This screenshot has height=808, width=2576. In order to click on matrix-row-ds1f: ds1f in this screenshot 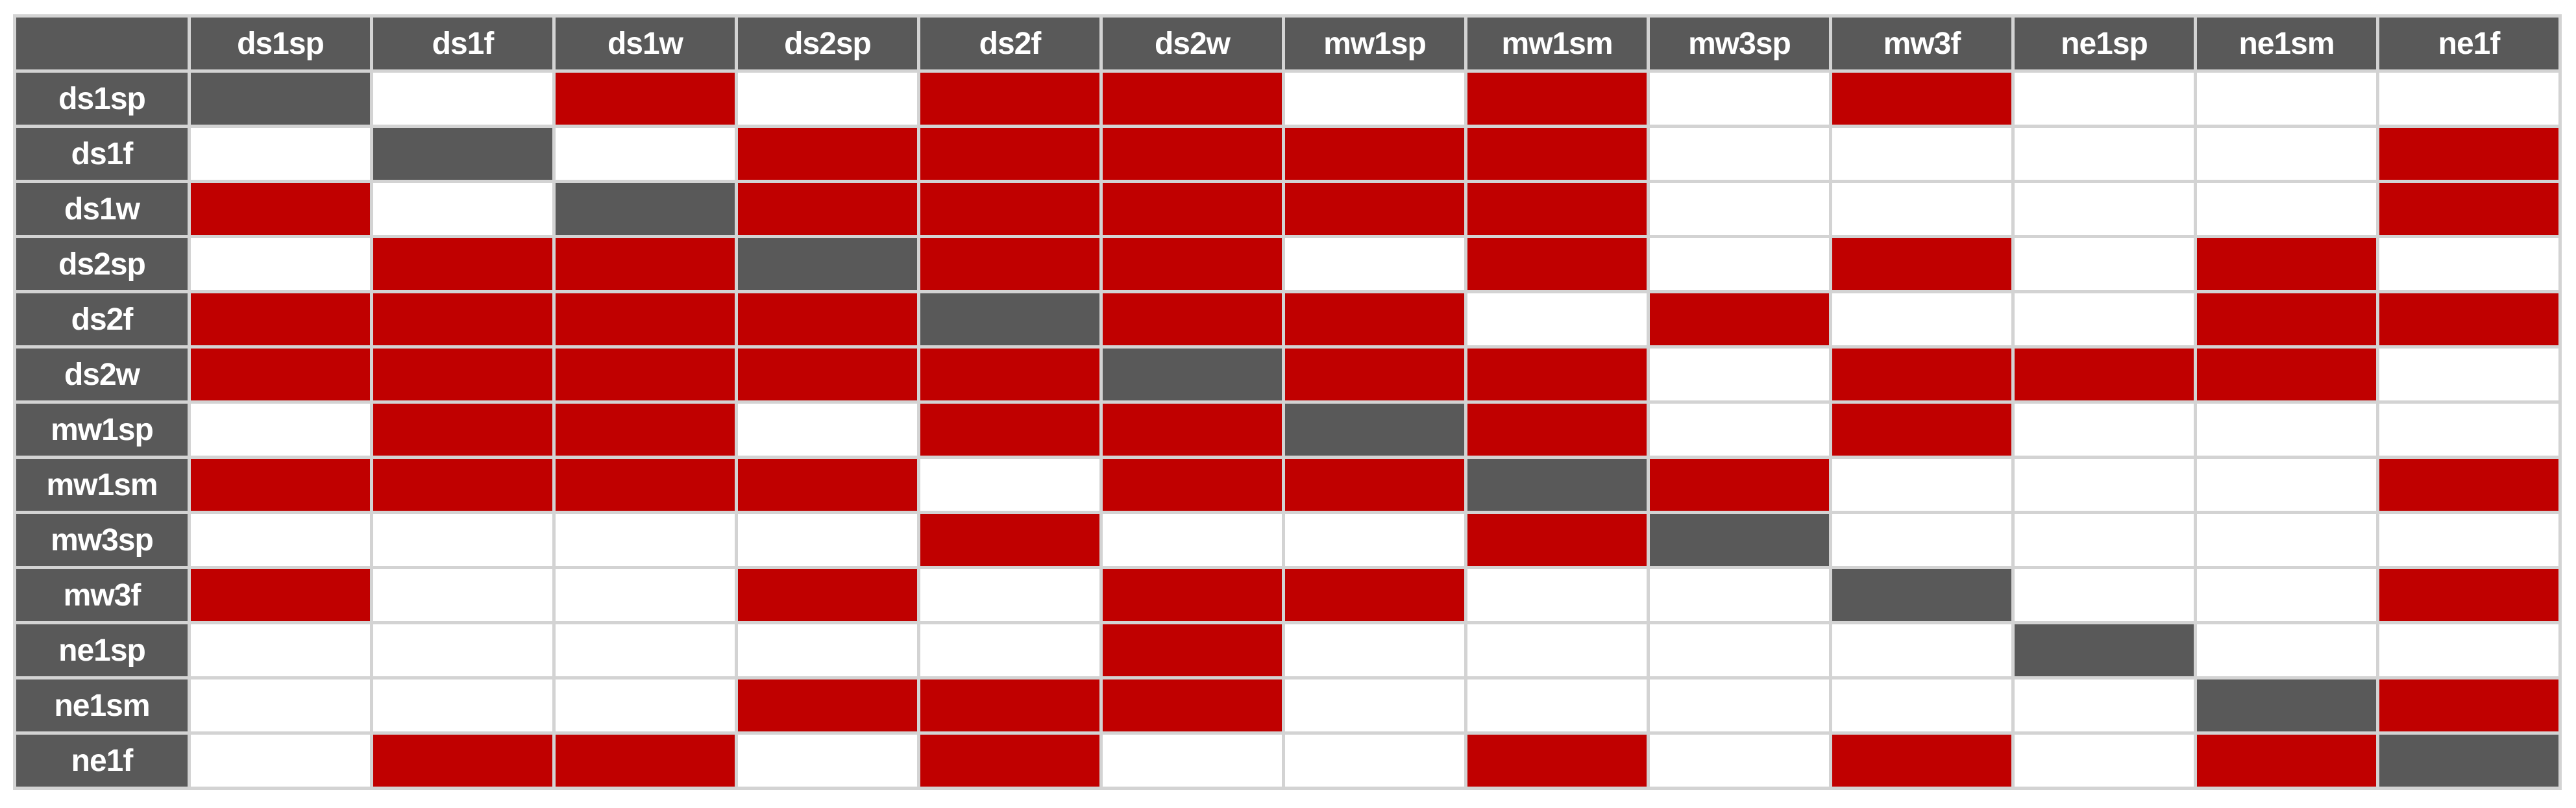, I will do `click(1287, 154)`.